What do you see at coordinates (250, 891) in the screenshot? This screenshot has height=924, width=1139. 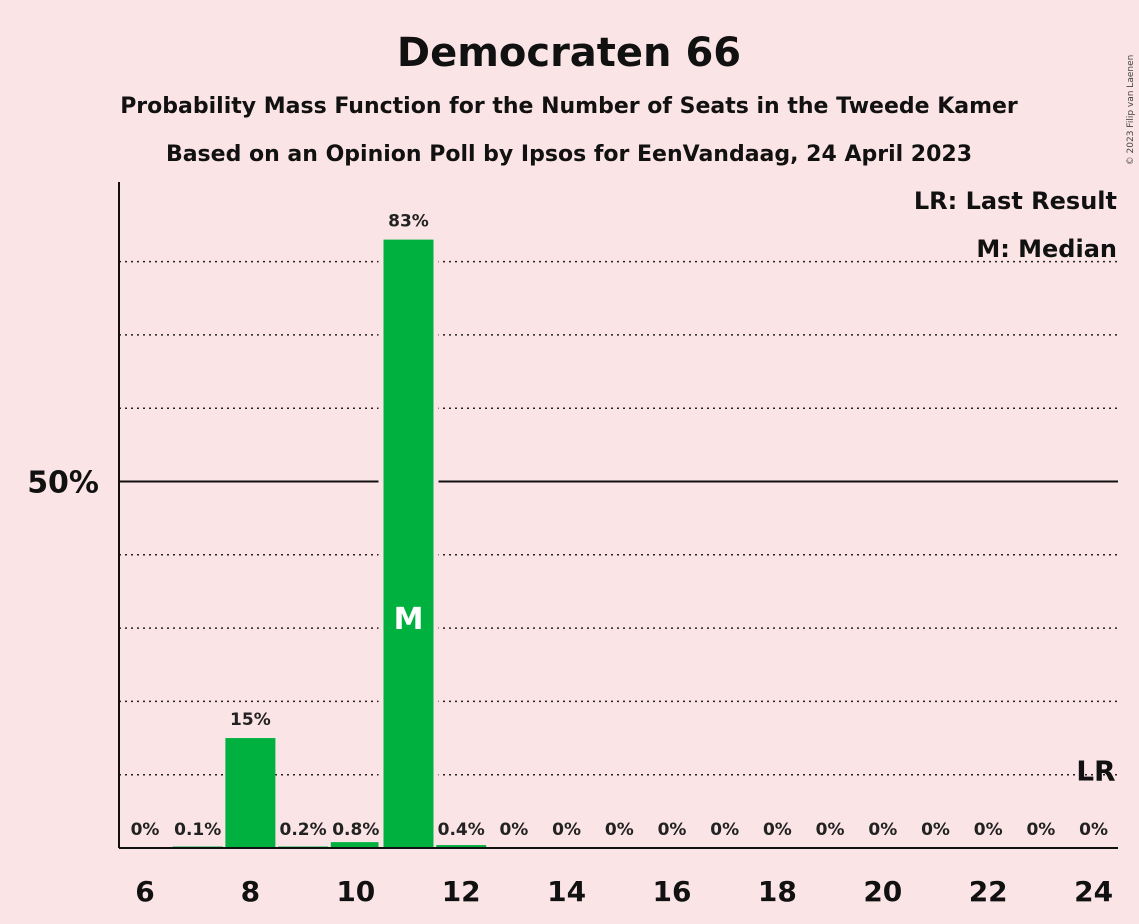 I see `x-tick-8: 8` at bounding box center [250, 891].